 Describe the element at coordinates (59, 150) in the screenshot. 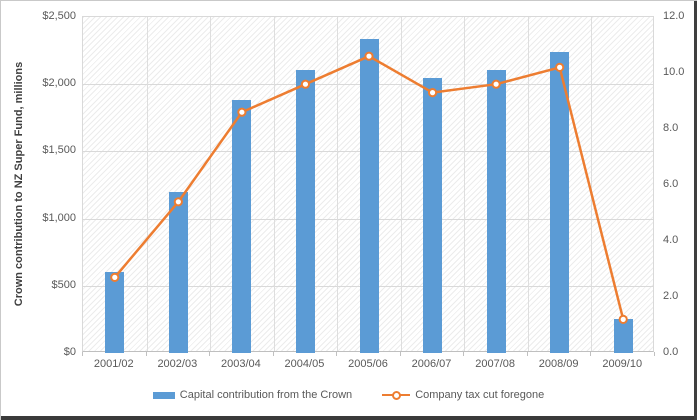

I see `left-axis-tick-label: $1,500` at that location.